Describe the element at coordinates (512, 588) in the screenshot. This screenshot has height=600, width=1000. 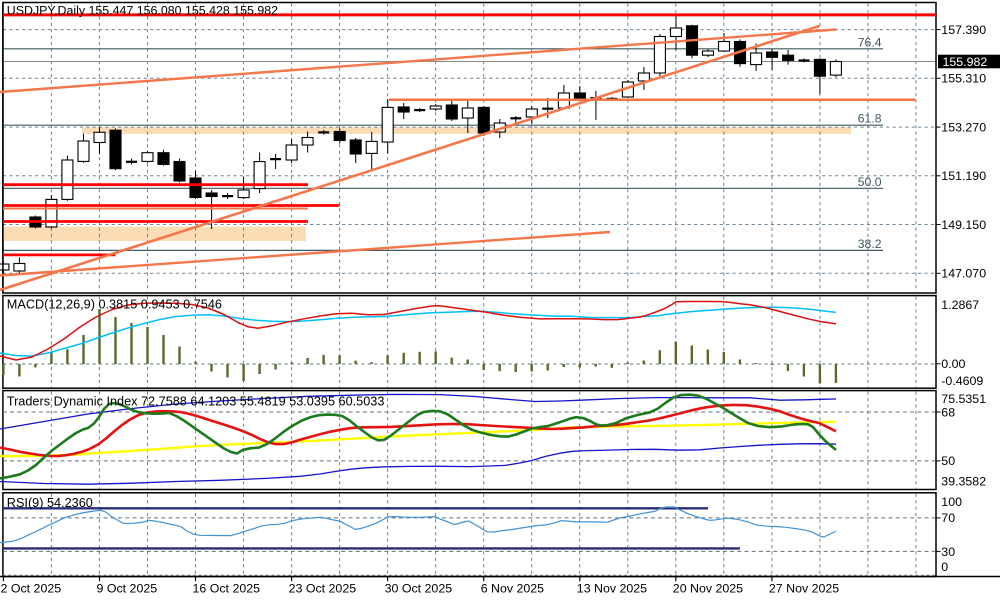
I see `svg-text: 6 Nov 2025` at that location.